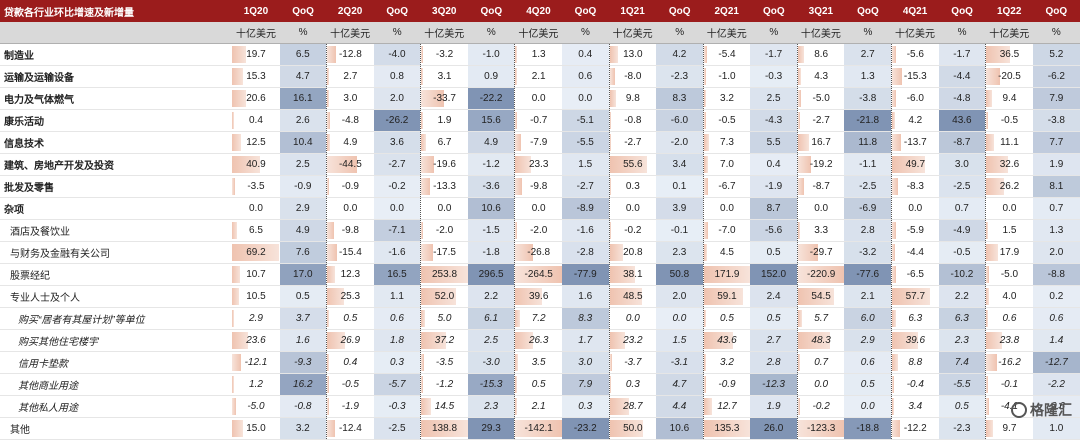  Describe the element at coordinates (1056, 428) in the screenshot. I see `qoq-text: 1.0` at that location.